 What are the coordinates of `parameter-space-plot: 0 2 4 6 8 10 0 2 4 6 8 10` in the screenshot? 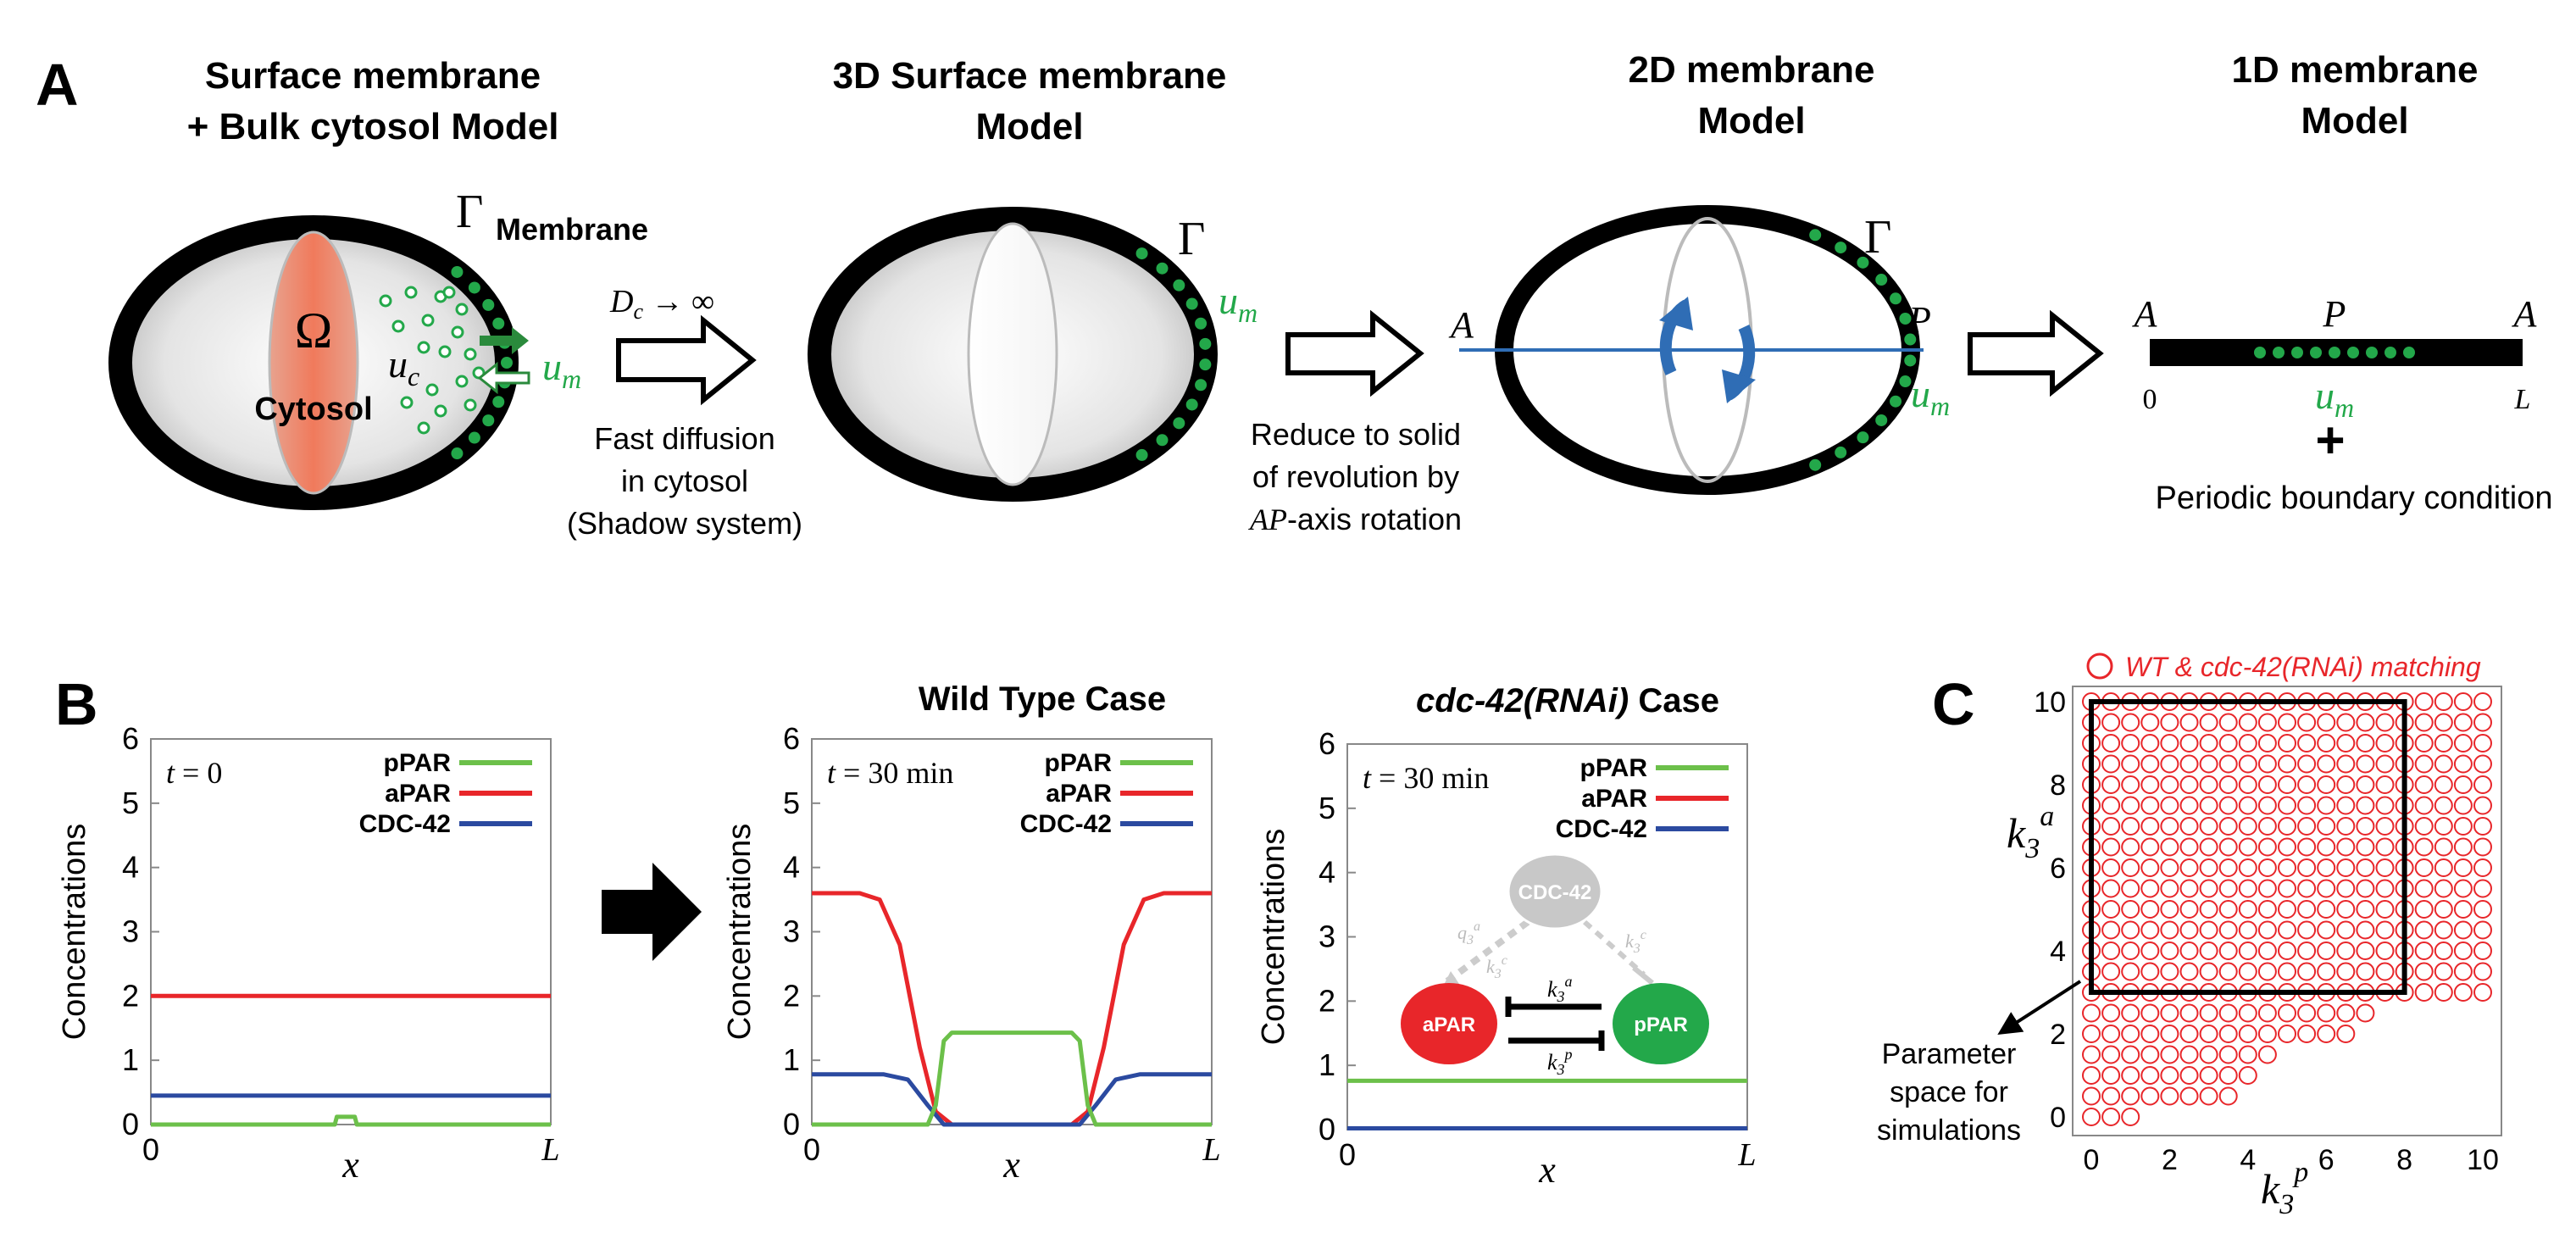 It's located at (2268, 931).